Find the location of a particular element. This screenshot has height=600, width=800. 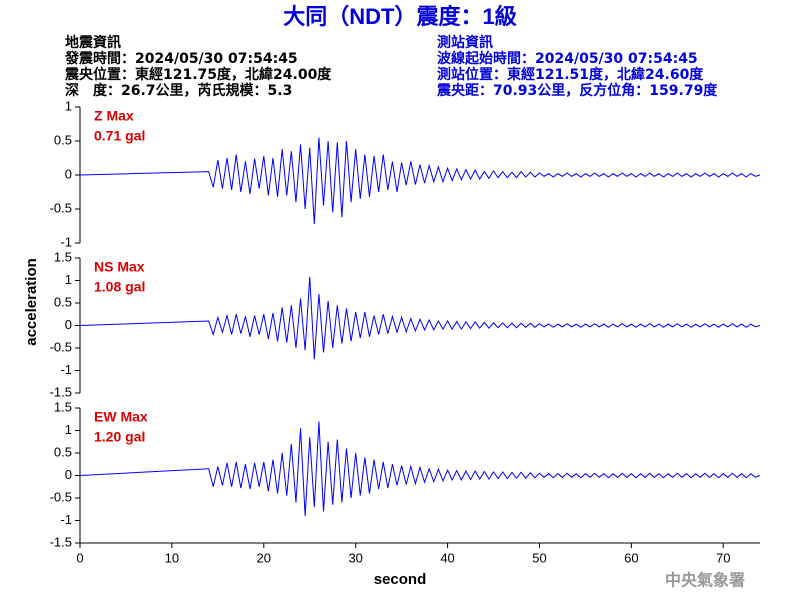

x-tick-label: 20 is located at coordinates (264, 557).